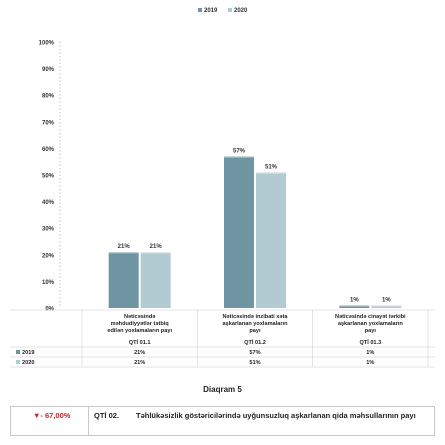  I want to click on change-percent: ▼- 67,00%, so click(50, 421).